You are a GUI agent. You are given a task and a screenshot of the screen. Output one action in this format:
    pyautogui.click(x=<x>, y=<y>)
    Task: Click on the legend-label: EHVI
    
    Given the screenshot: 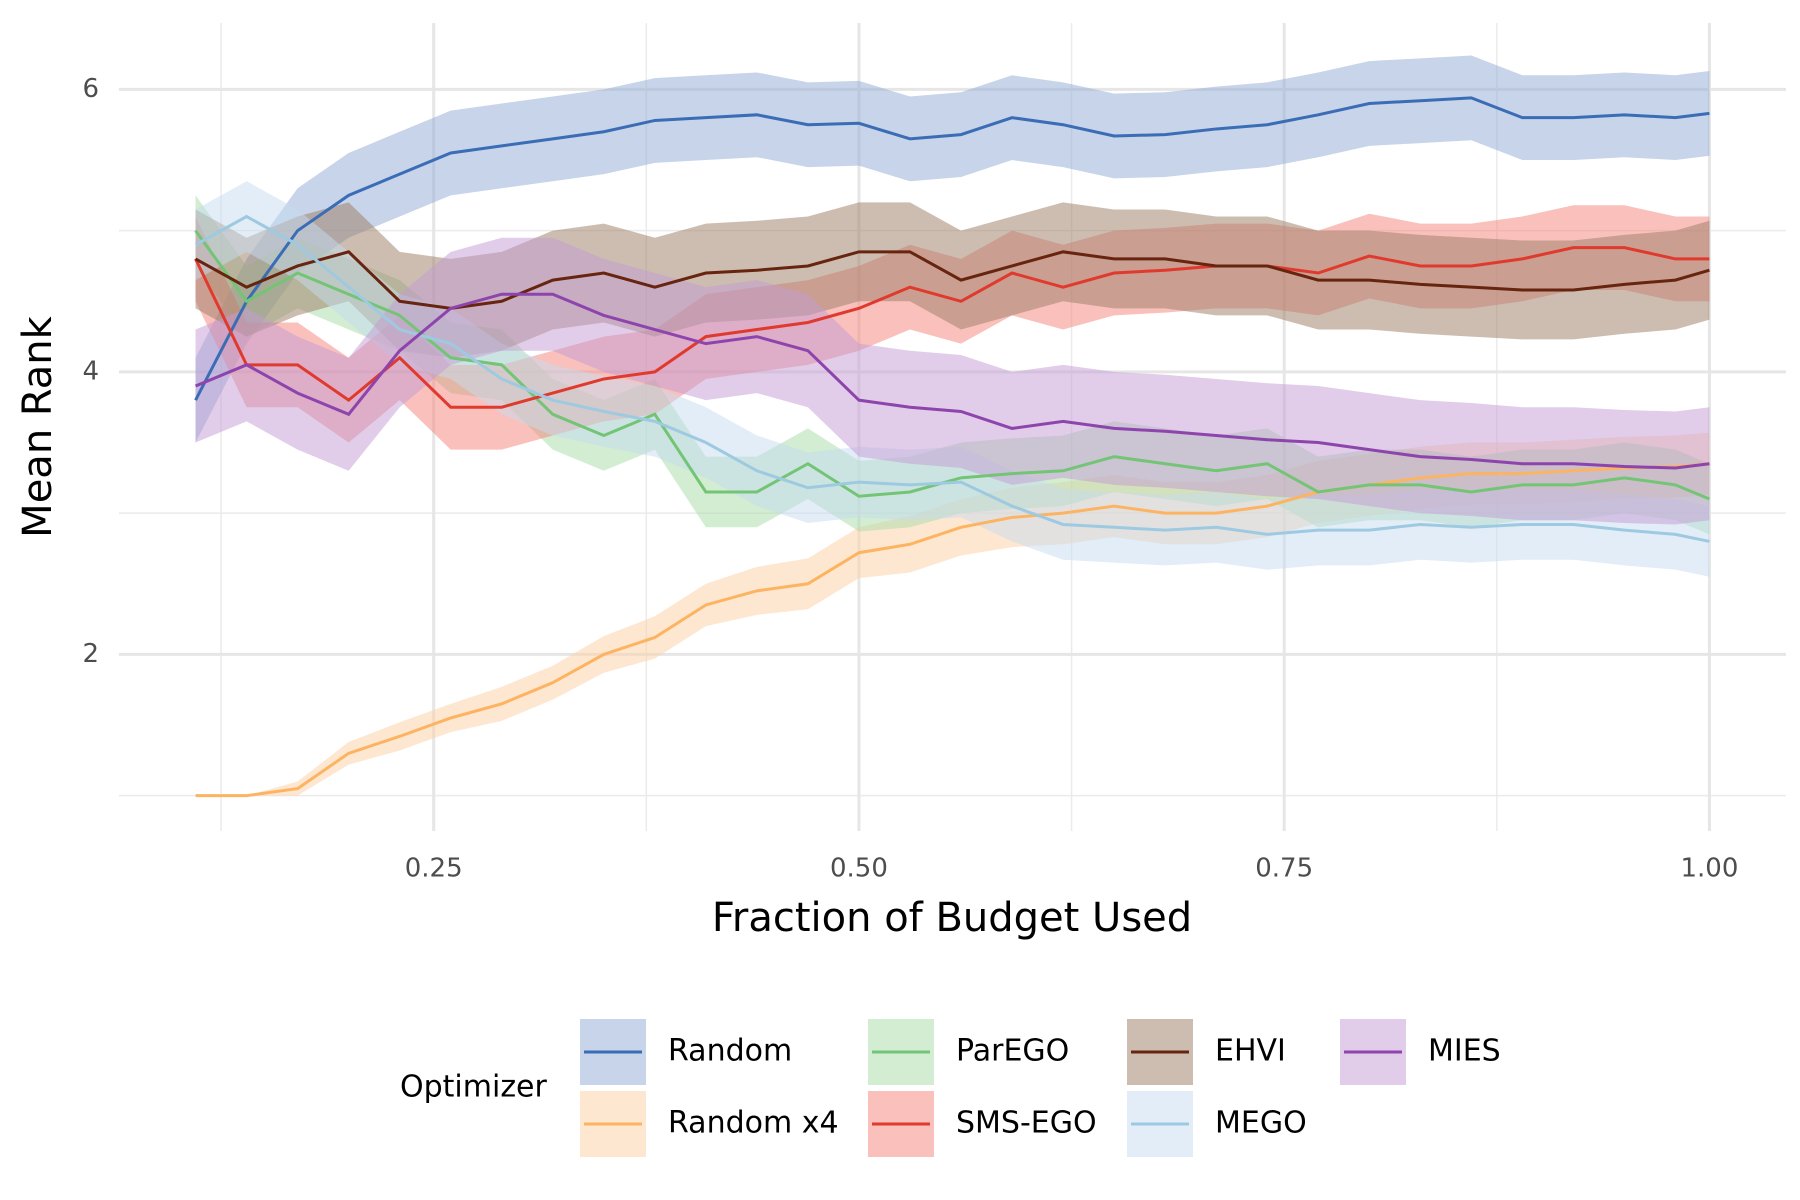 What is the action you would take?
    pyautogui.click(x=1250, y=1051)
    